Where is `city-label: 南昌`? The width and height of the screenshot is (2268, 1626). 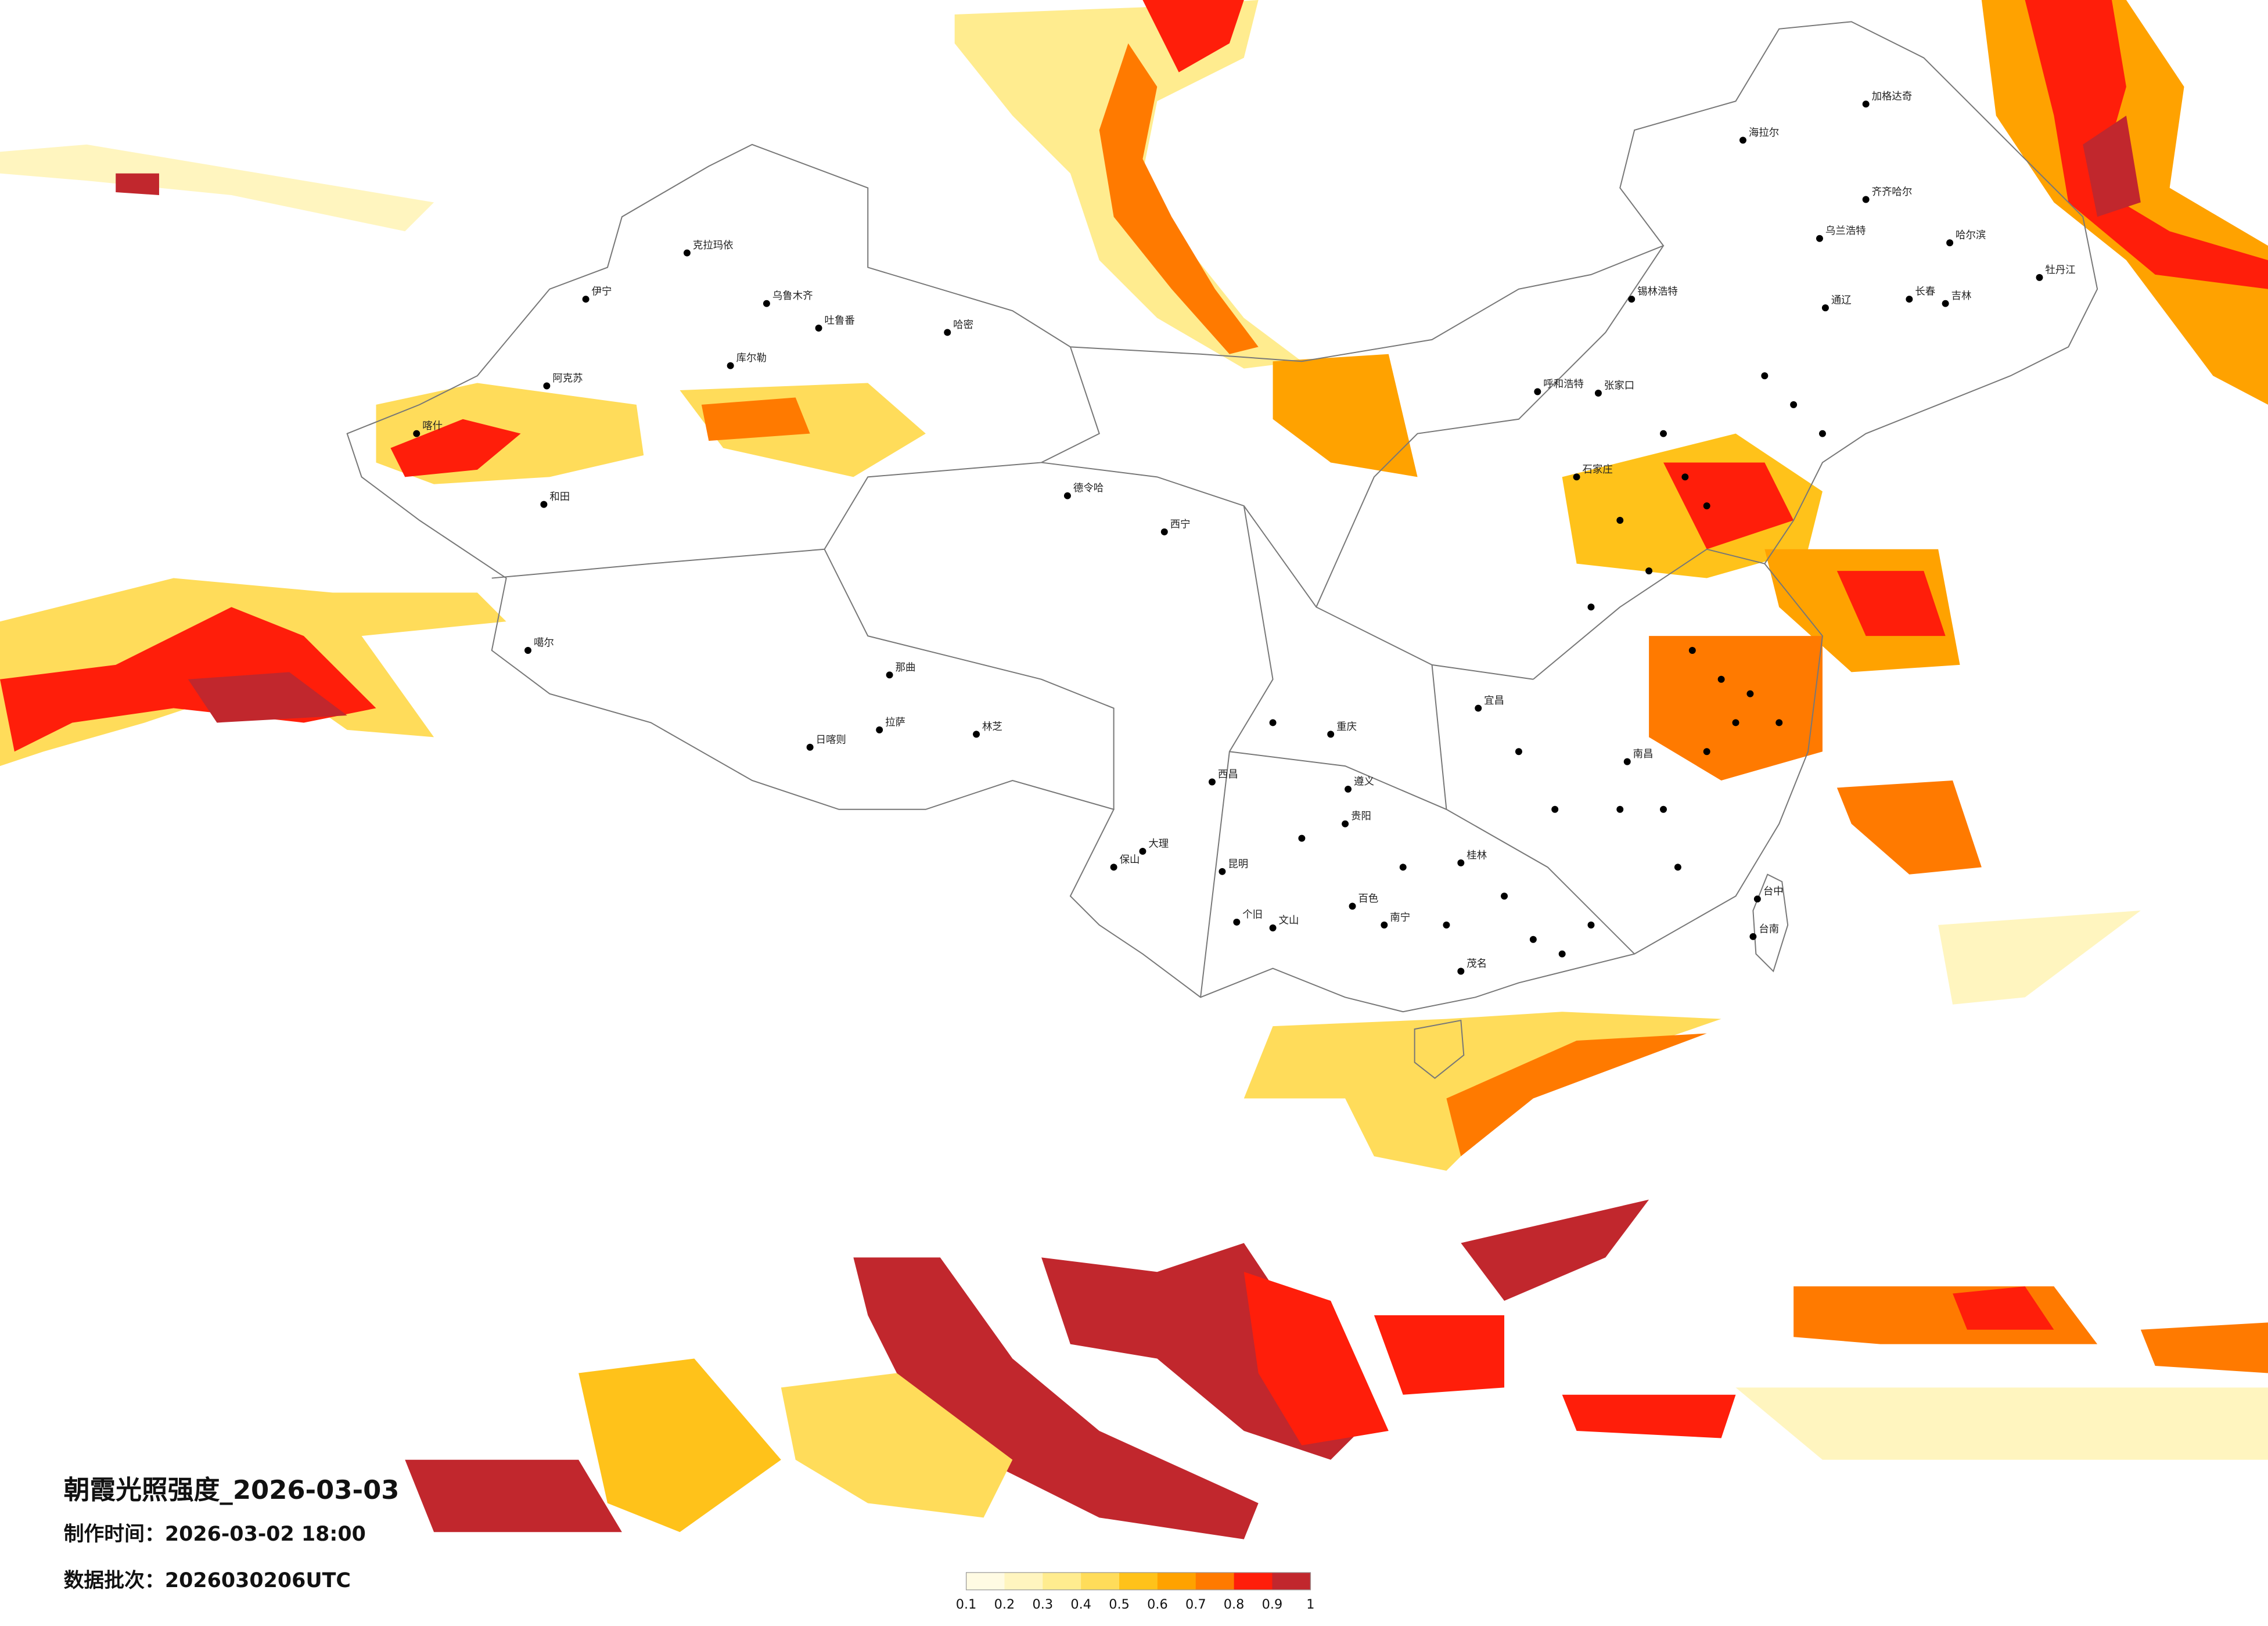
city-label: 南昌 is located at coordinates (1643, 754).